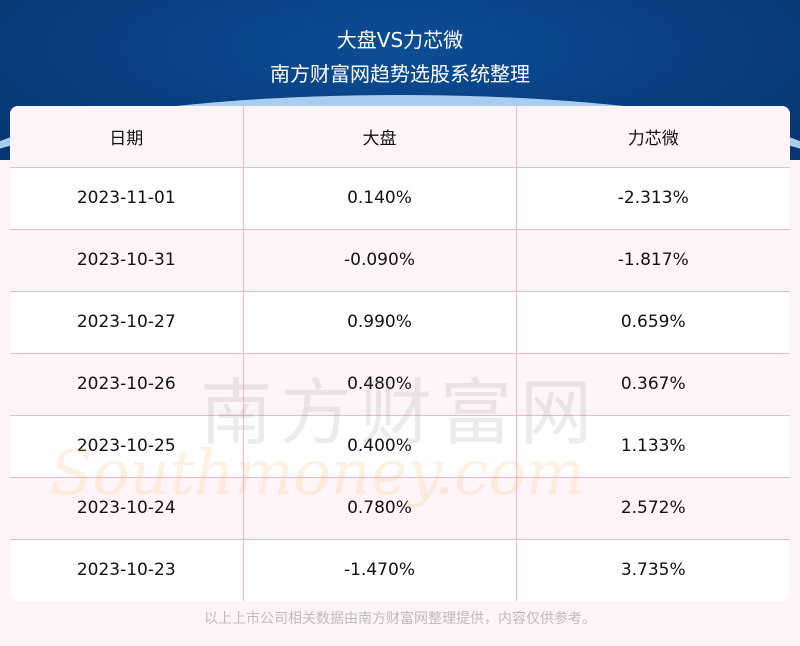  Describe the element at coordinates (653, 384) in the screenshot. I see `cell-stock-change: 0.367%` at that location.